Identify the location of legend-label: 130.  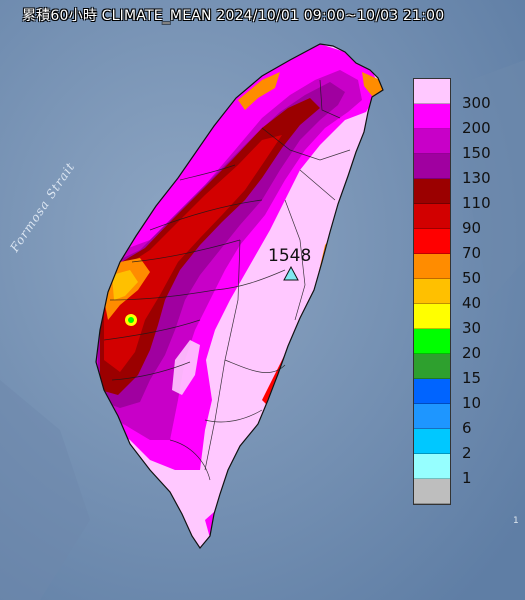
(476, 178).